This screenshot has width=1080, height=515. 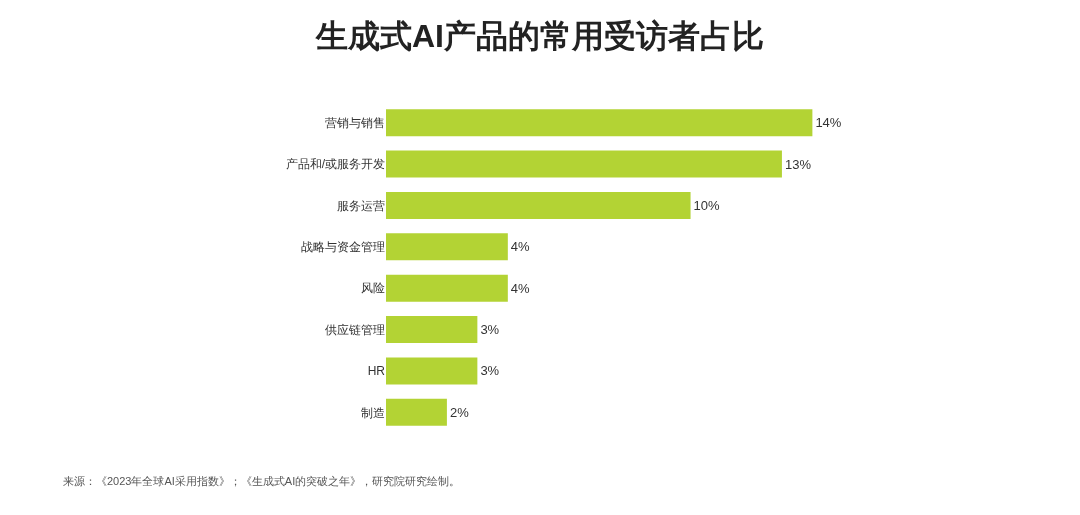 What do you see at coordinates (376, 371) in the screenshot?
I see `y-tick-label: HR` at bounding box center [376, 371].